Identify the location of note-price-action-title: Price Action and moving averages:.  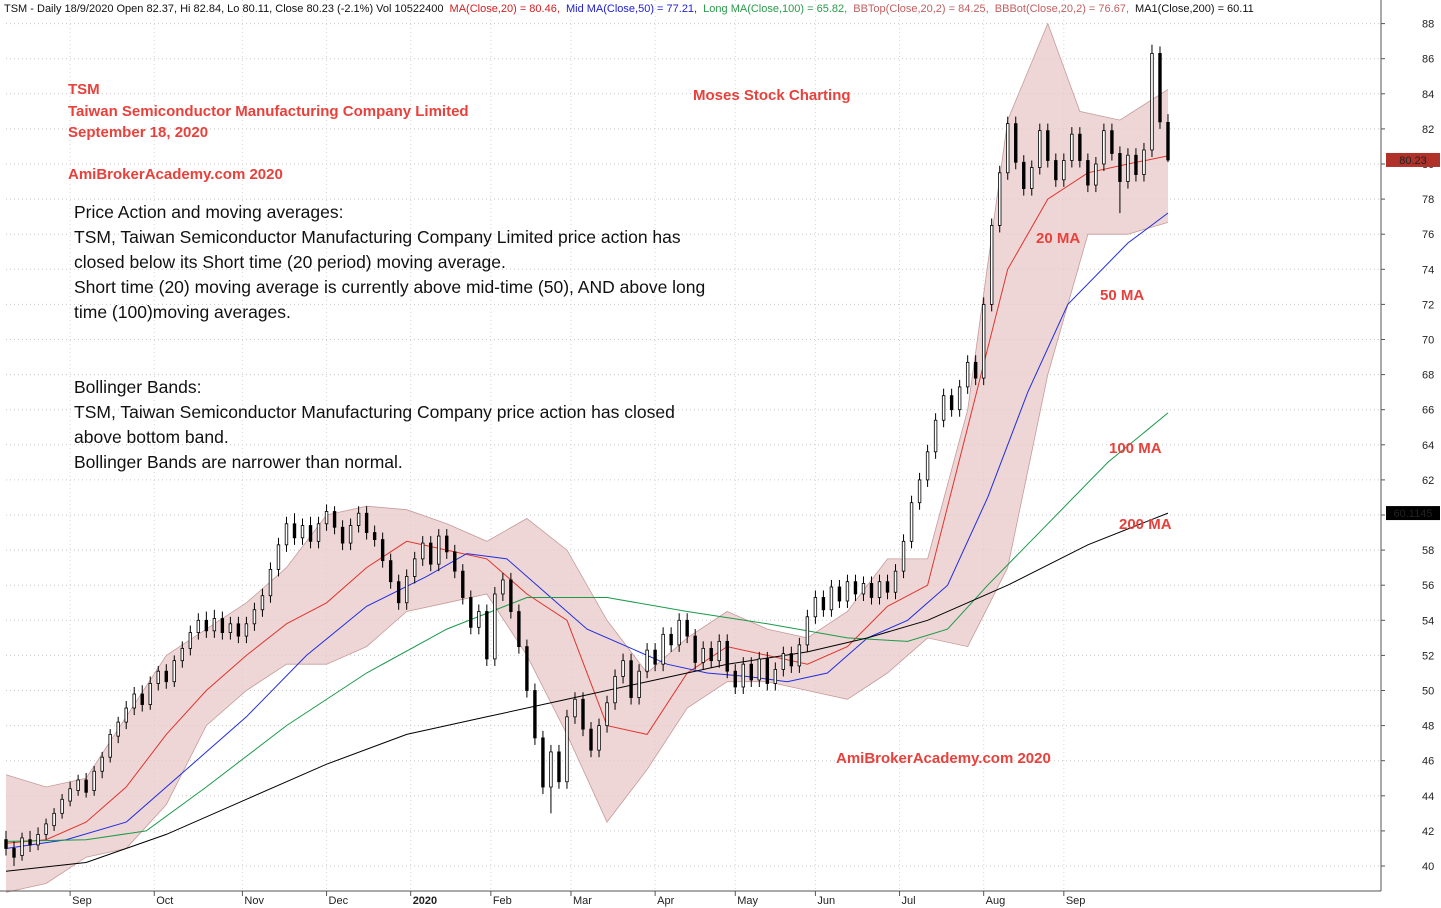
(208, 212).